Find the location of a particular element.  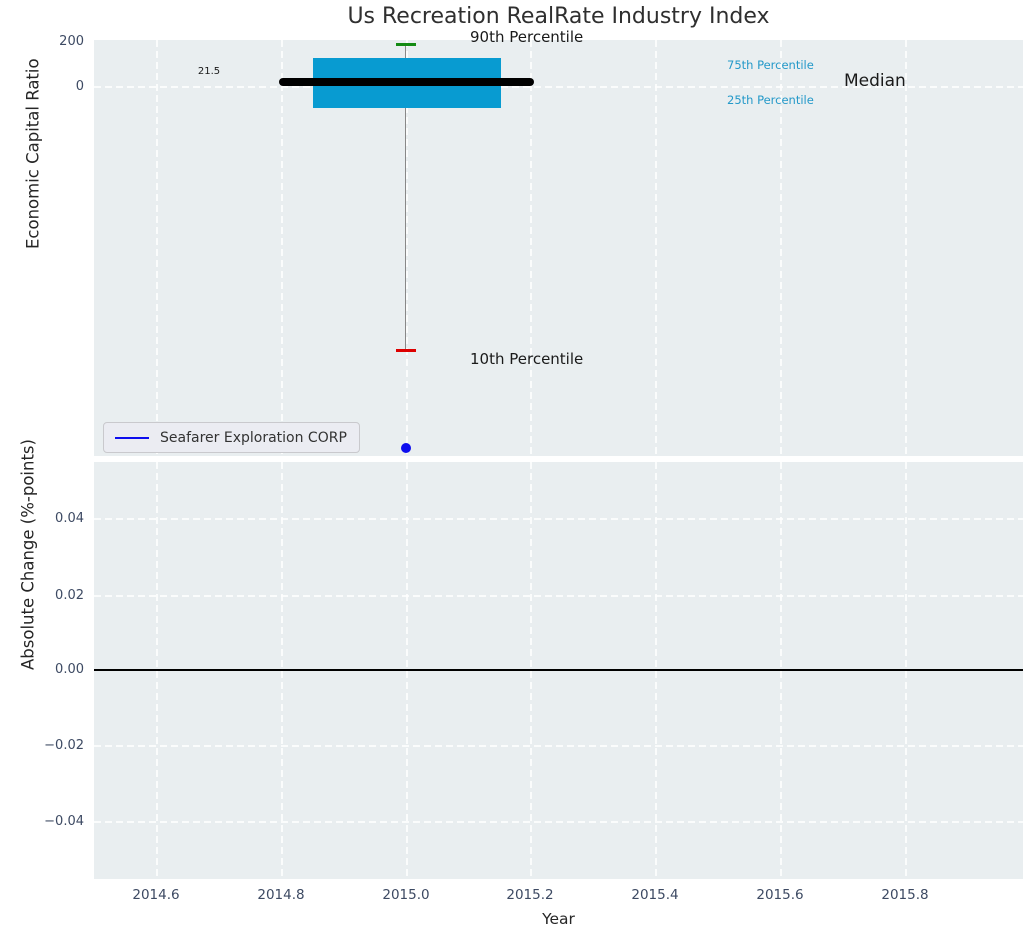

median-line is located at coordinates (406, 82).